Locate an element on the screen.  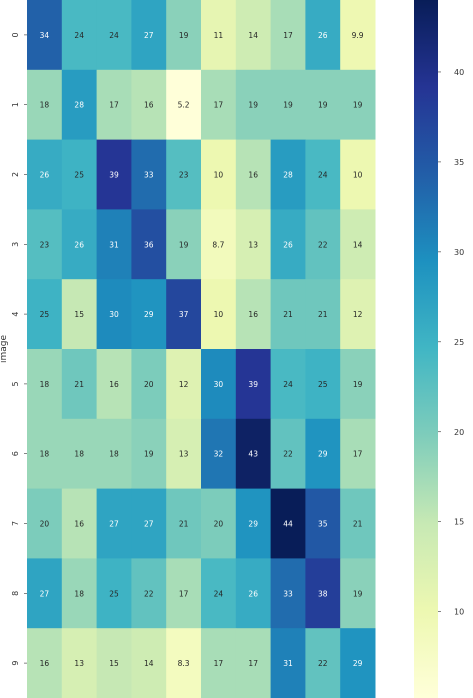
row-tick-label: 4 is located at coordinates (15, 314).